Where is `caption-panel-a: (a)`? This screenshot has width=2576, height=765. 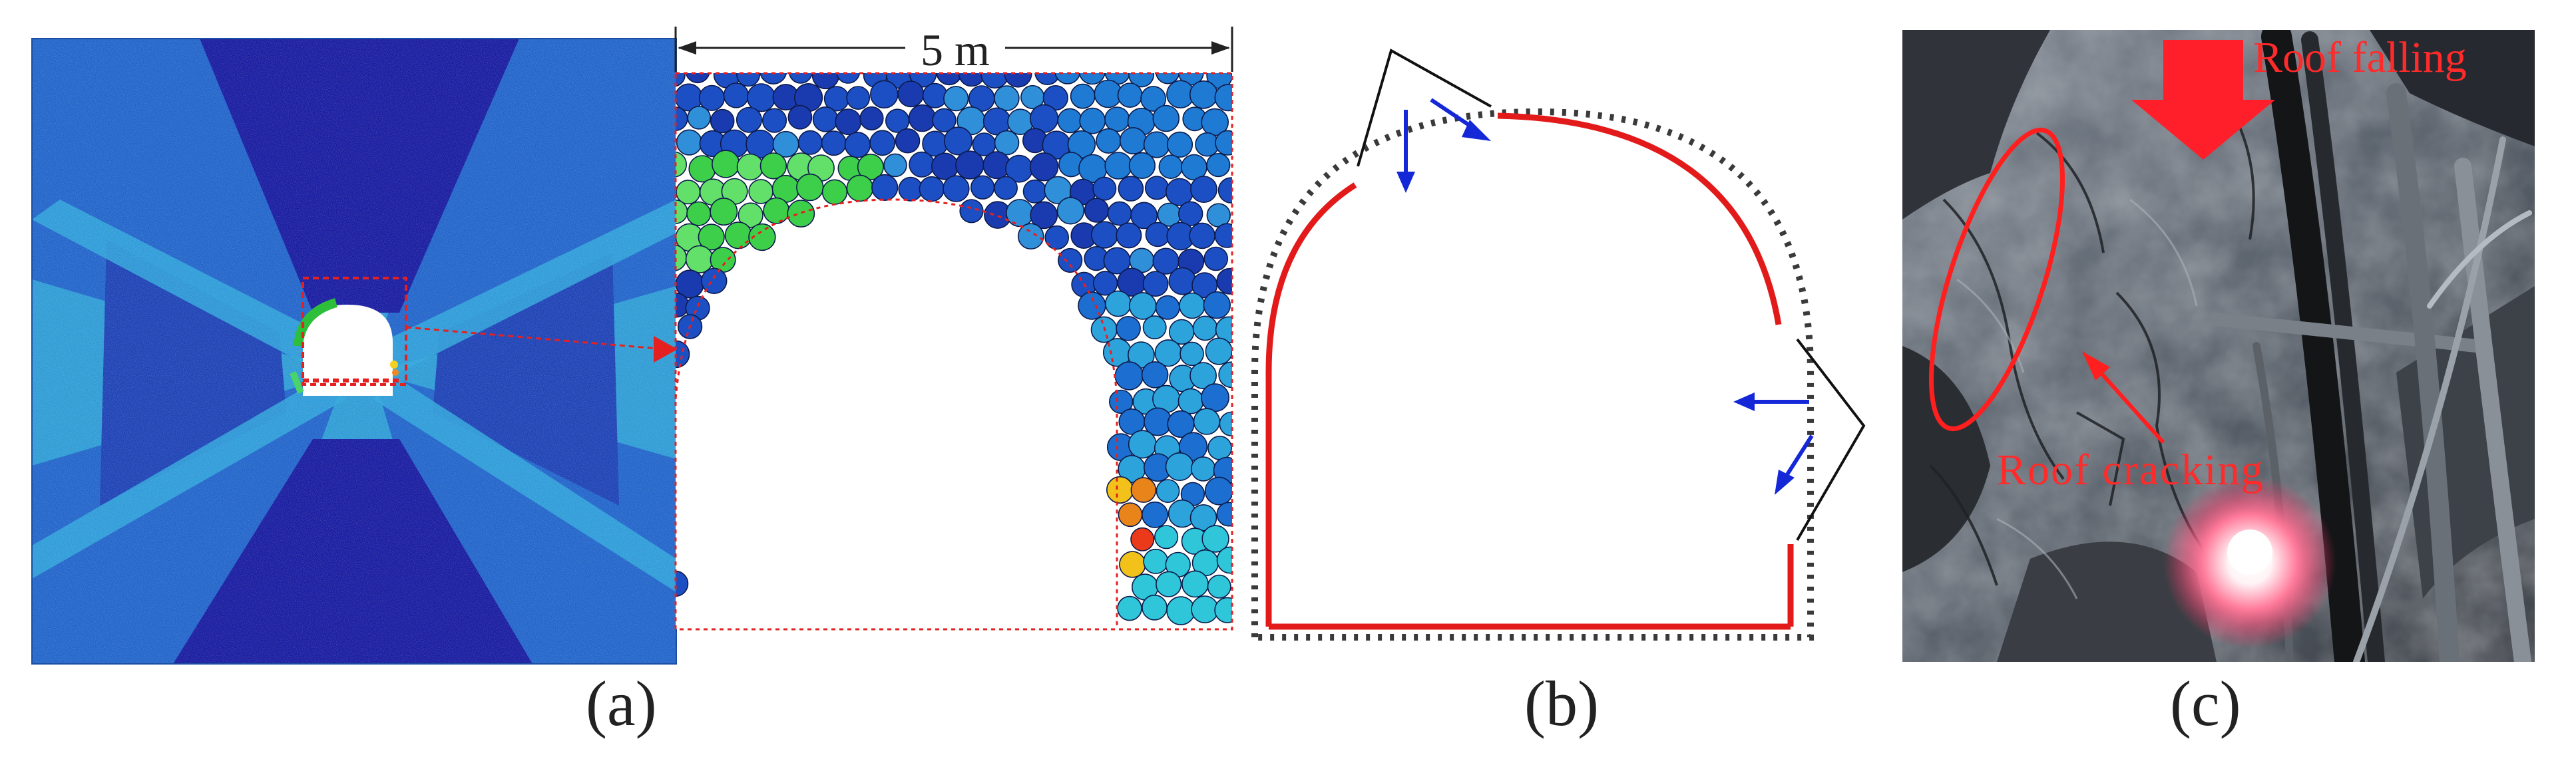
caption-panel-a: (a) is located at coordinates (621, 703).